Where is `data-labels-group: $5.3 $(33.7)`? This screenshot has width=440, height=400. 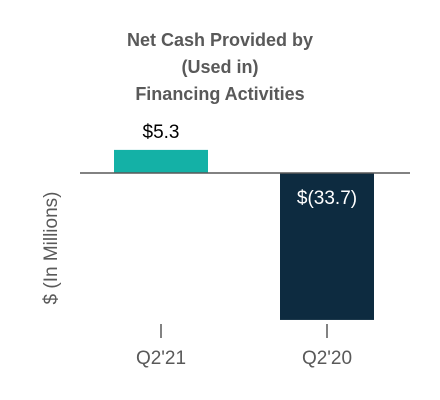 data-labels-group: $5.3 $(33.7) is located at coordinates (250, 165).